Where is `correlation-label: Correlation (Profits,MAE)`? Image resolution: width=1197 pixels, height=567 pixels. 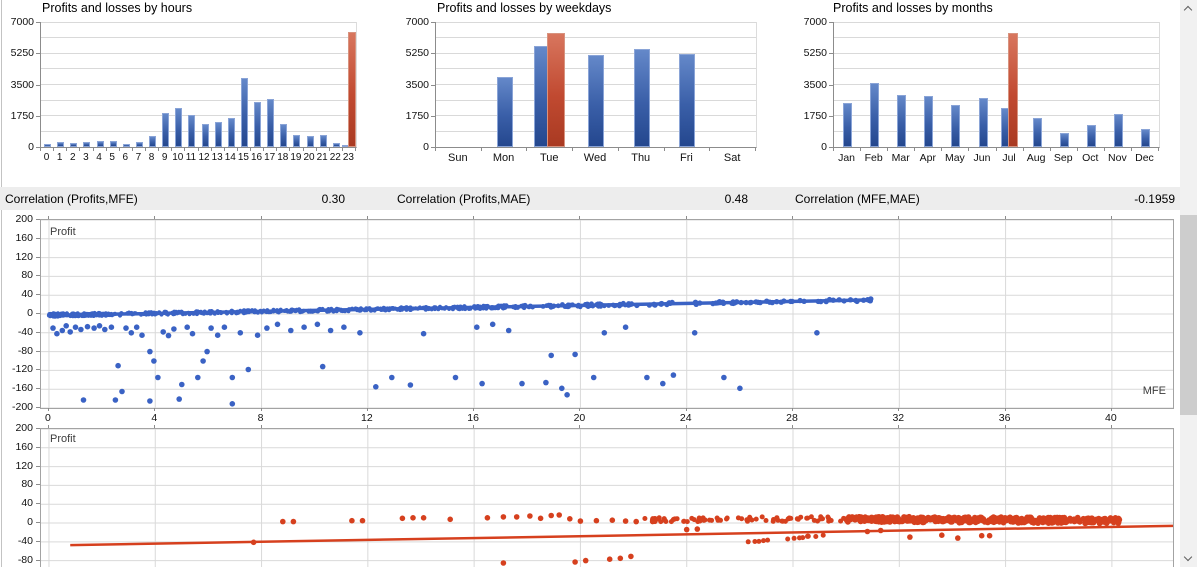 correlation-label: Correlation (Profits,MAE) is located at coordinates (464, 198).